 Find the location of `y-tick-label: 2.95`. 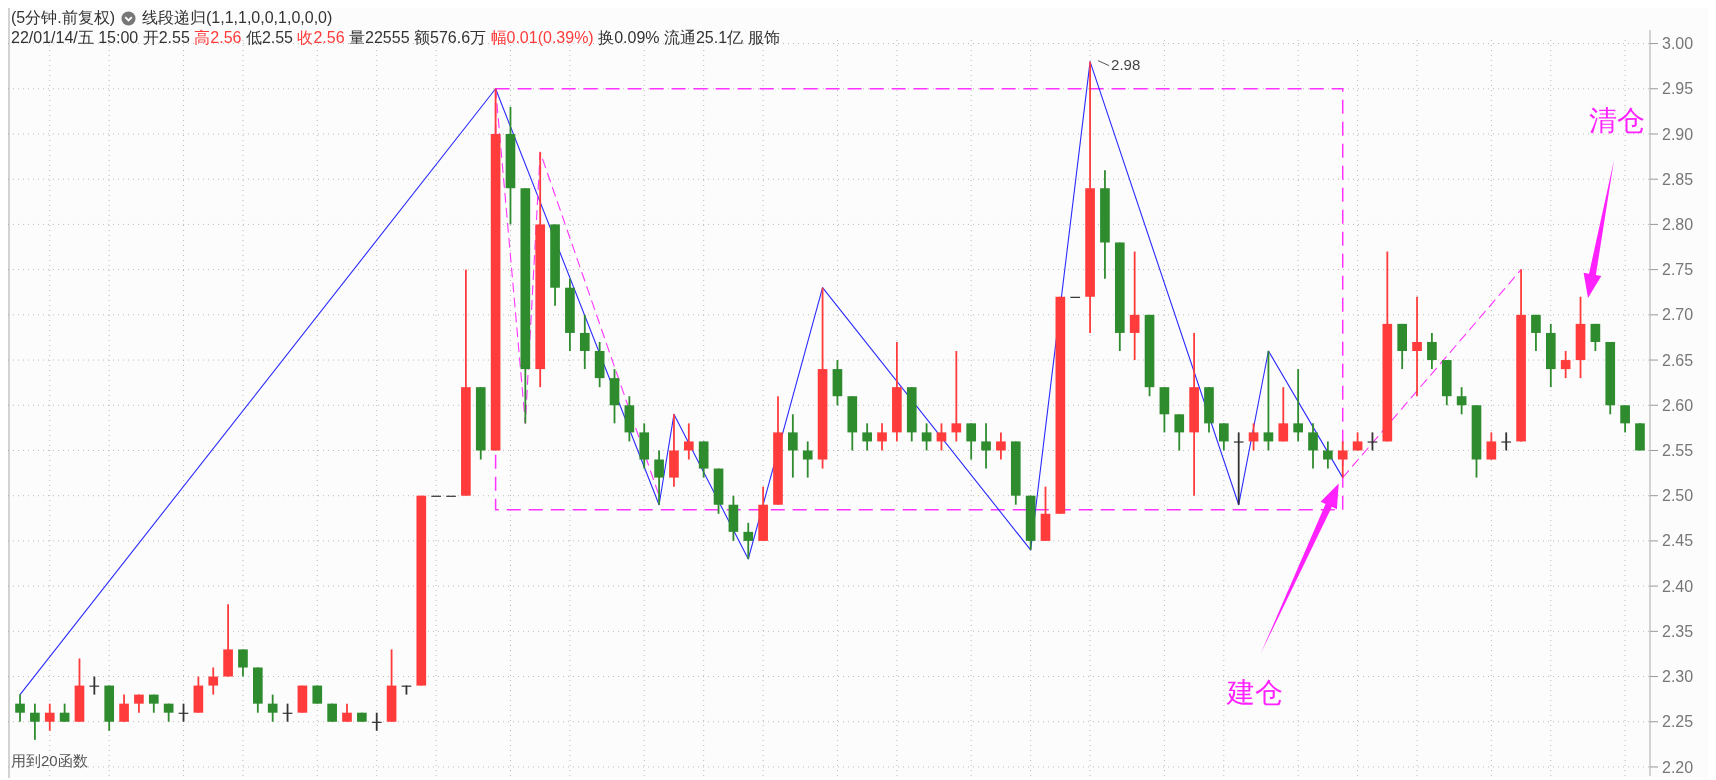

y-tick-label: 2.95 is located at coordinates (1678, 89).